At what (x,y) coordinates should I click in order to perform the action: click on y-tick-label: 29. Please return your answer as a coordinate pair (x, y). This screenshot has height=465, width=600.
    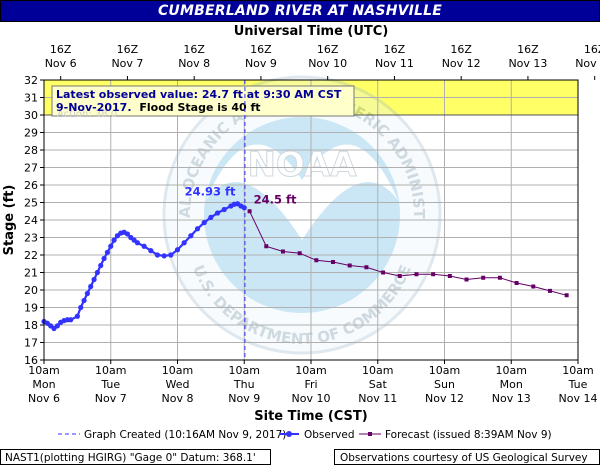
    Looking at the image, I should click on (31, 133).